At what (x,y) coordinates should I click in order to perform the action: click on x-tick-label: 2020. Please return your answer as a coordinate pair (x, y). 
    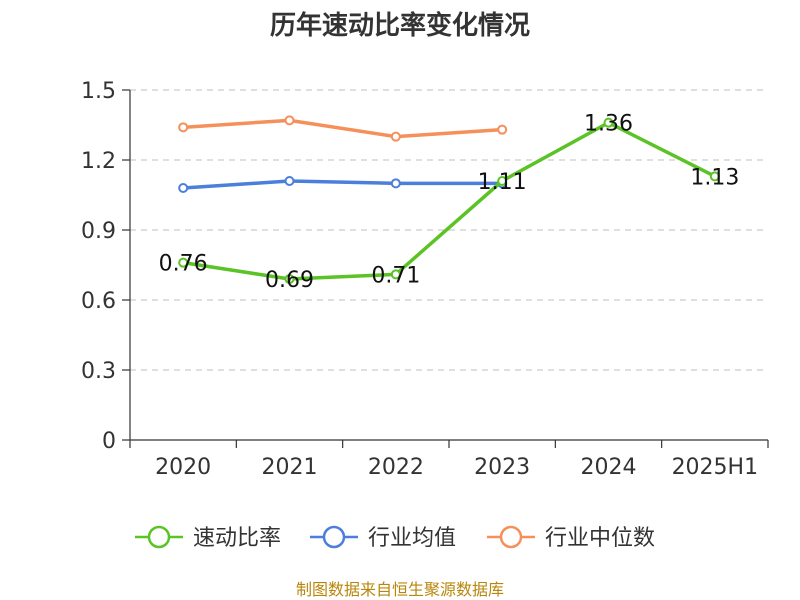
    Looking at the image, I should click on (183, 467).